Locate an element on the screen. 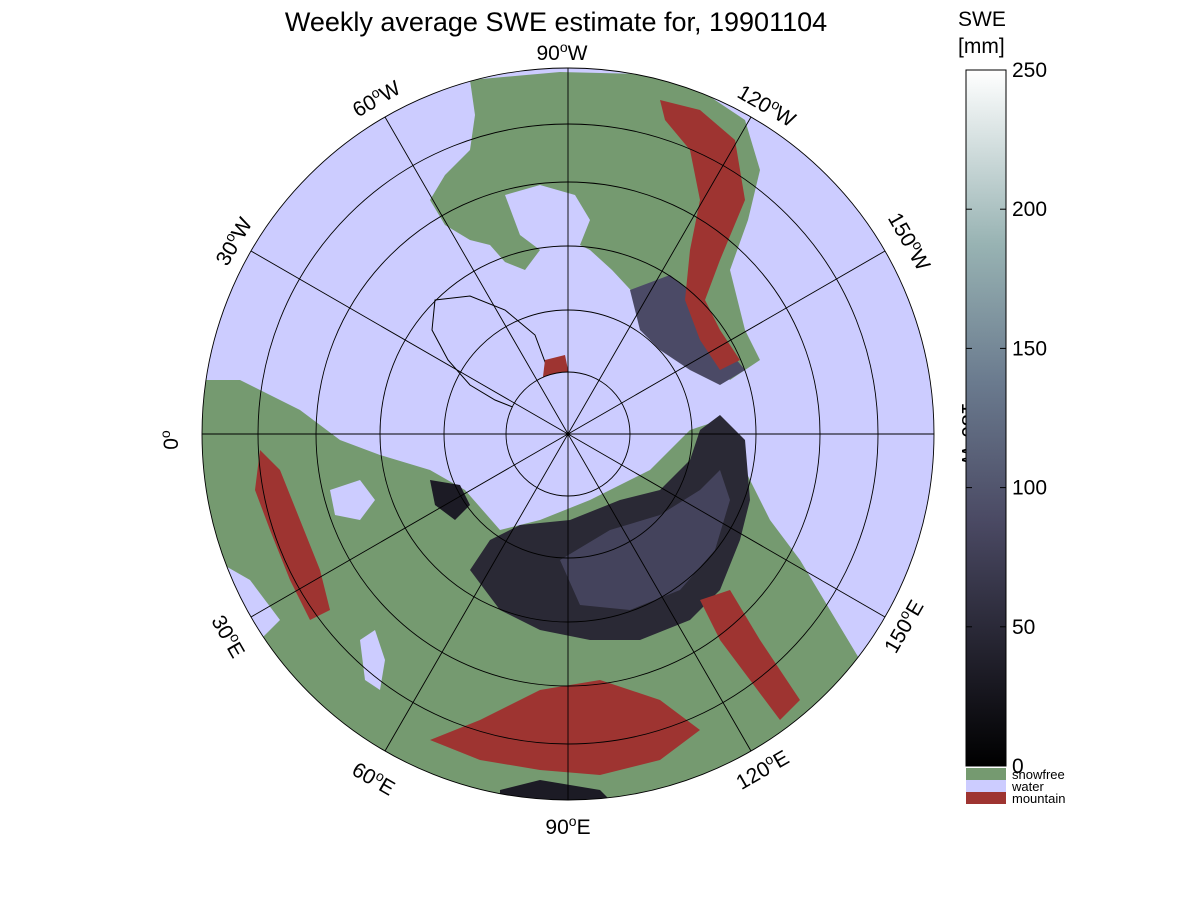 The height and width of the screenshot is (901, 1201). baltic-sea is located at coordinates (352, 500).